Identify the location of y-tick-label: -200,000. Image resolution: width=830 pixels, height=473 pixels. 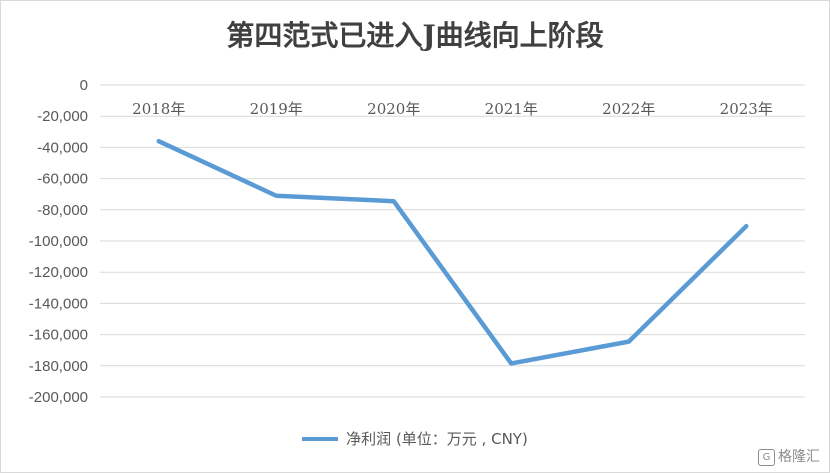
(58, 397).